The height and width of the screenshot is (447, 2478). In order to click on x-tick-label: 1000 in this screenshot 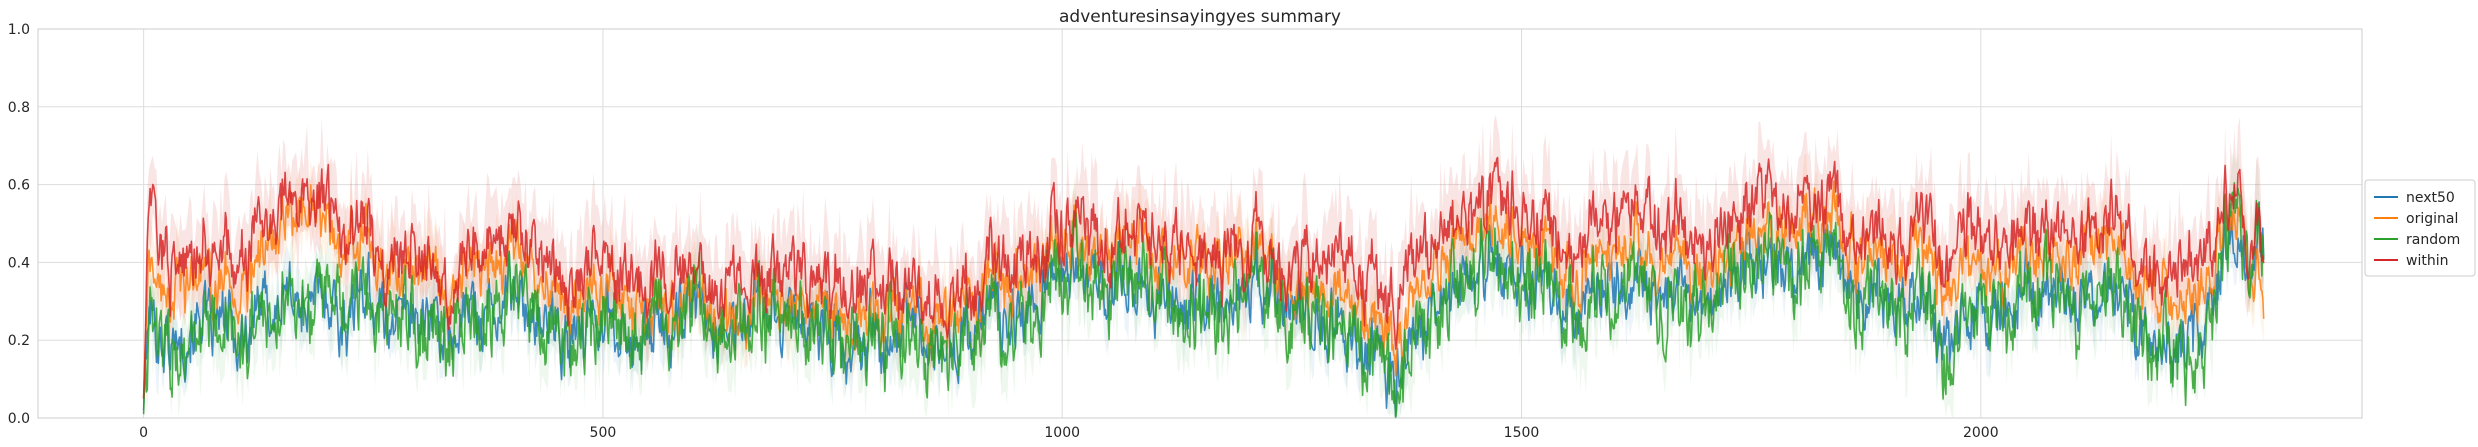, I will do `click(1062, 433)`.